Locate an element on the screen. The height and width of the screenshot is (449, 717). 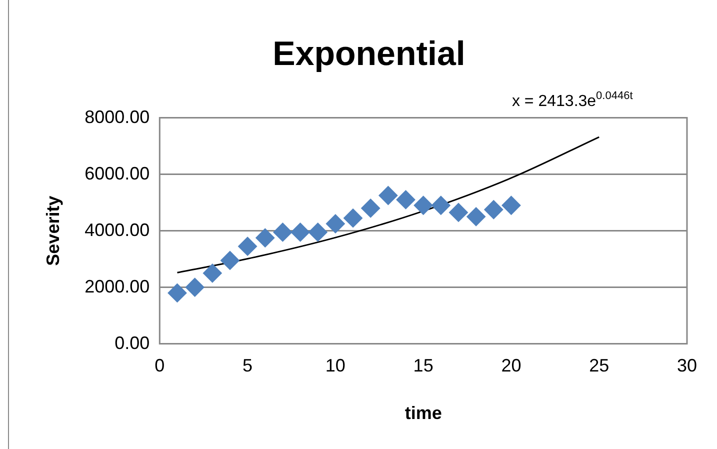
chart-title: Exponential is located at coordinates (369, 53).